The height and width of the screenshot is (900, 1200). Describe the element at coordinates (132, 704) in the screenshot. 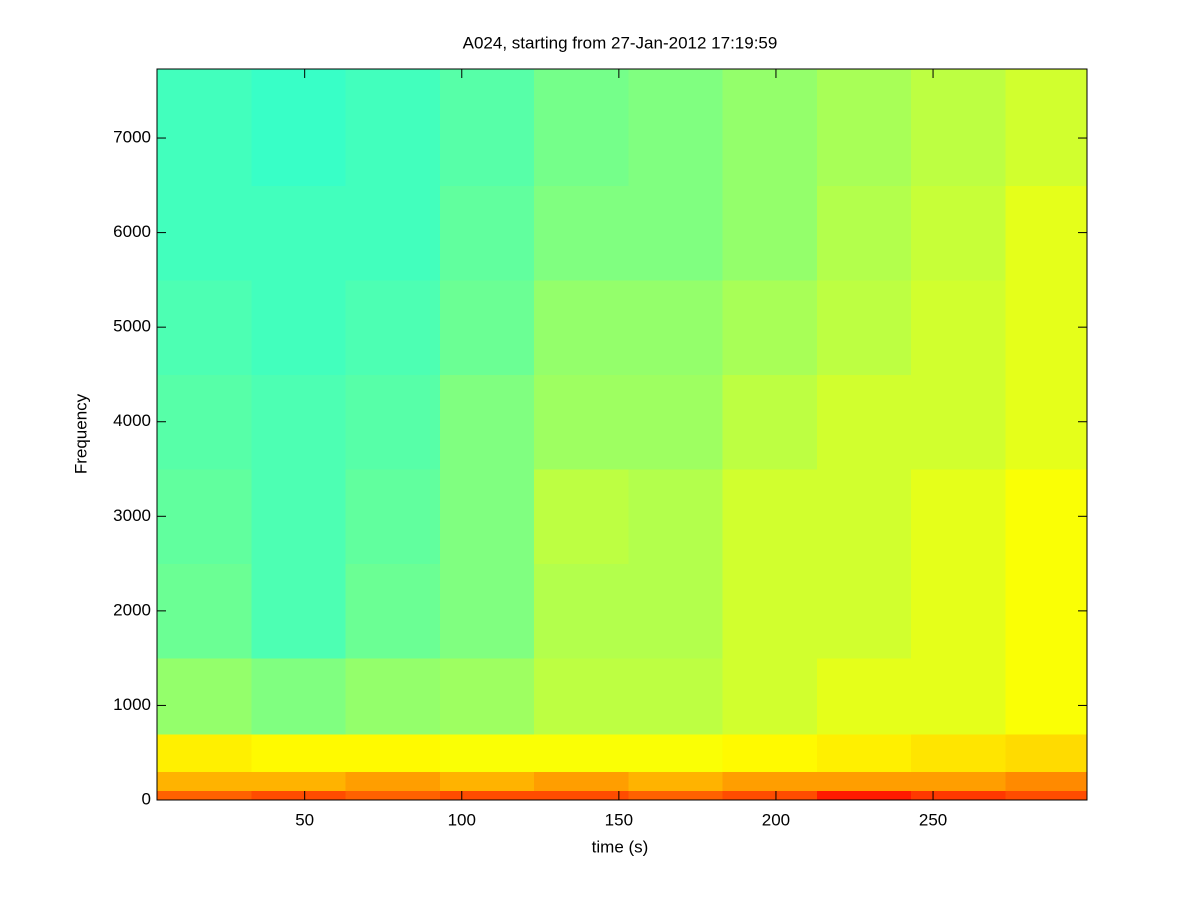

I see `y-tick-label: 1000` at that location.